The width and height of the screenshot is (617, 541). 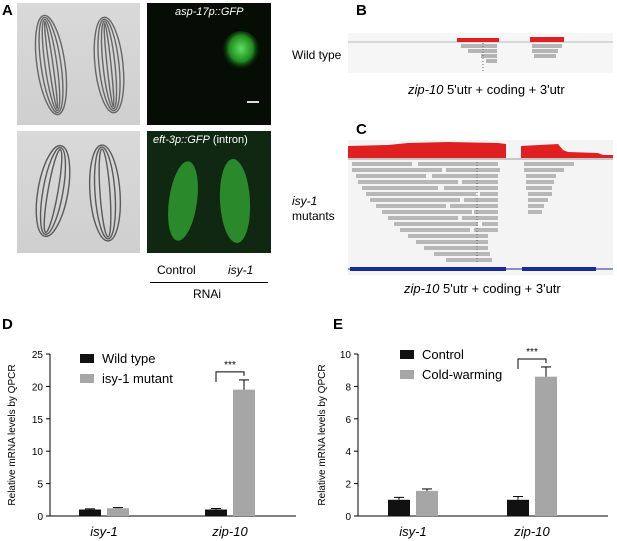 What do you see at coordinates (241, 270) in the screenshot?
I see `isy1-rnai-label: isy-1` at bounding box center [241, 270].